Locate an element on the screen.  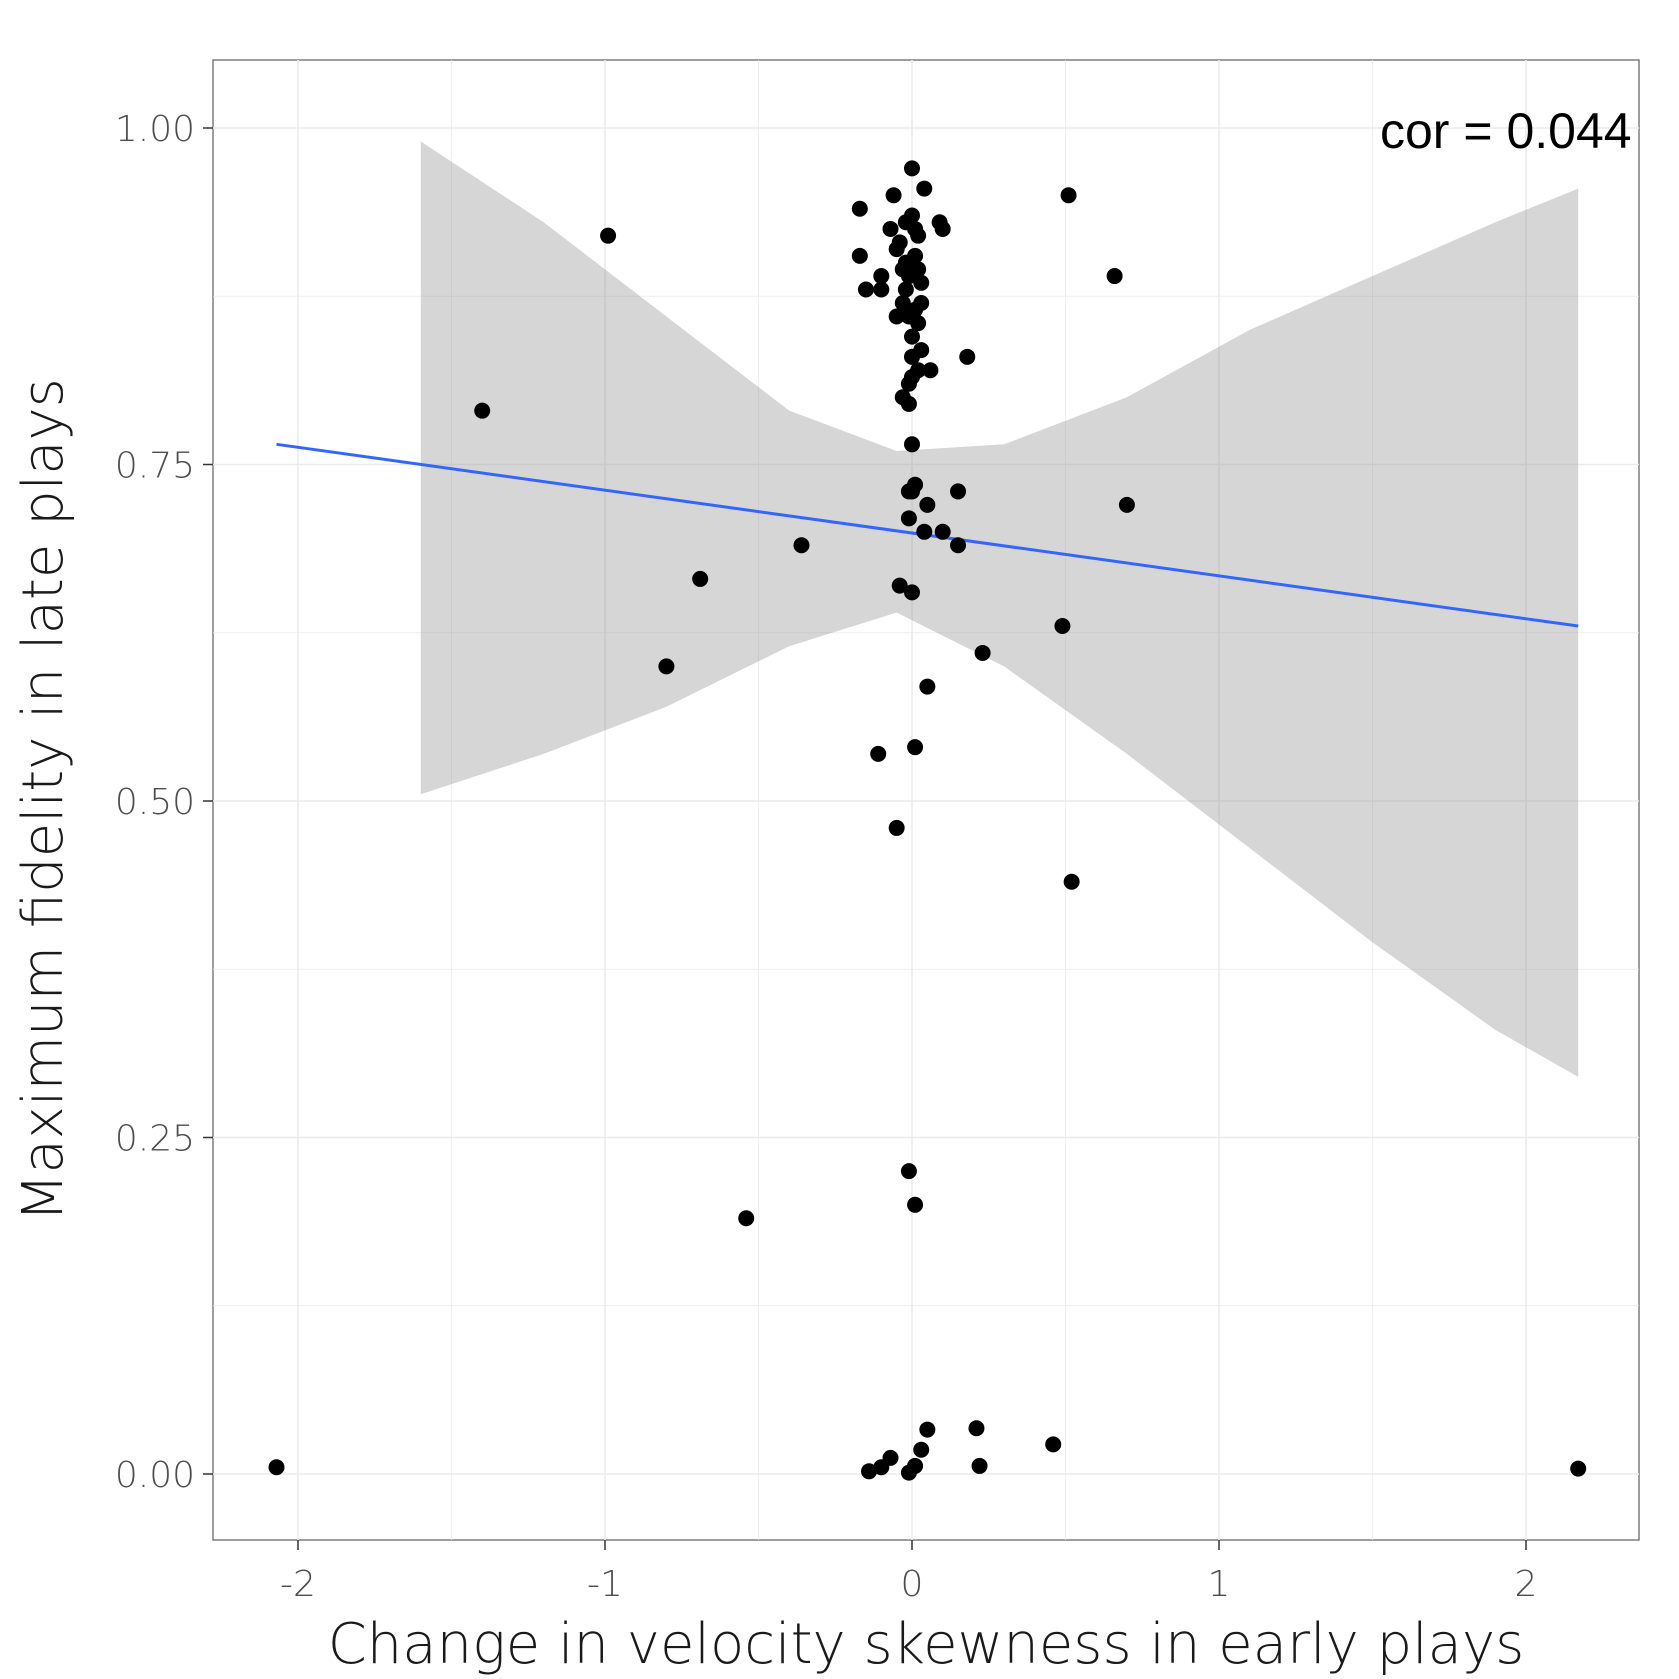
y-tick-label: 0.25 is located at coordinates (155, 1139).